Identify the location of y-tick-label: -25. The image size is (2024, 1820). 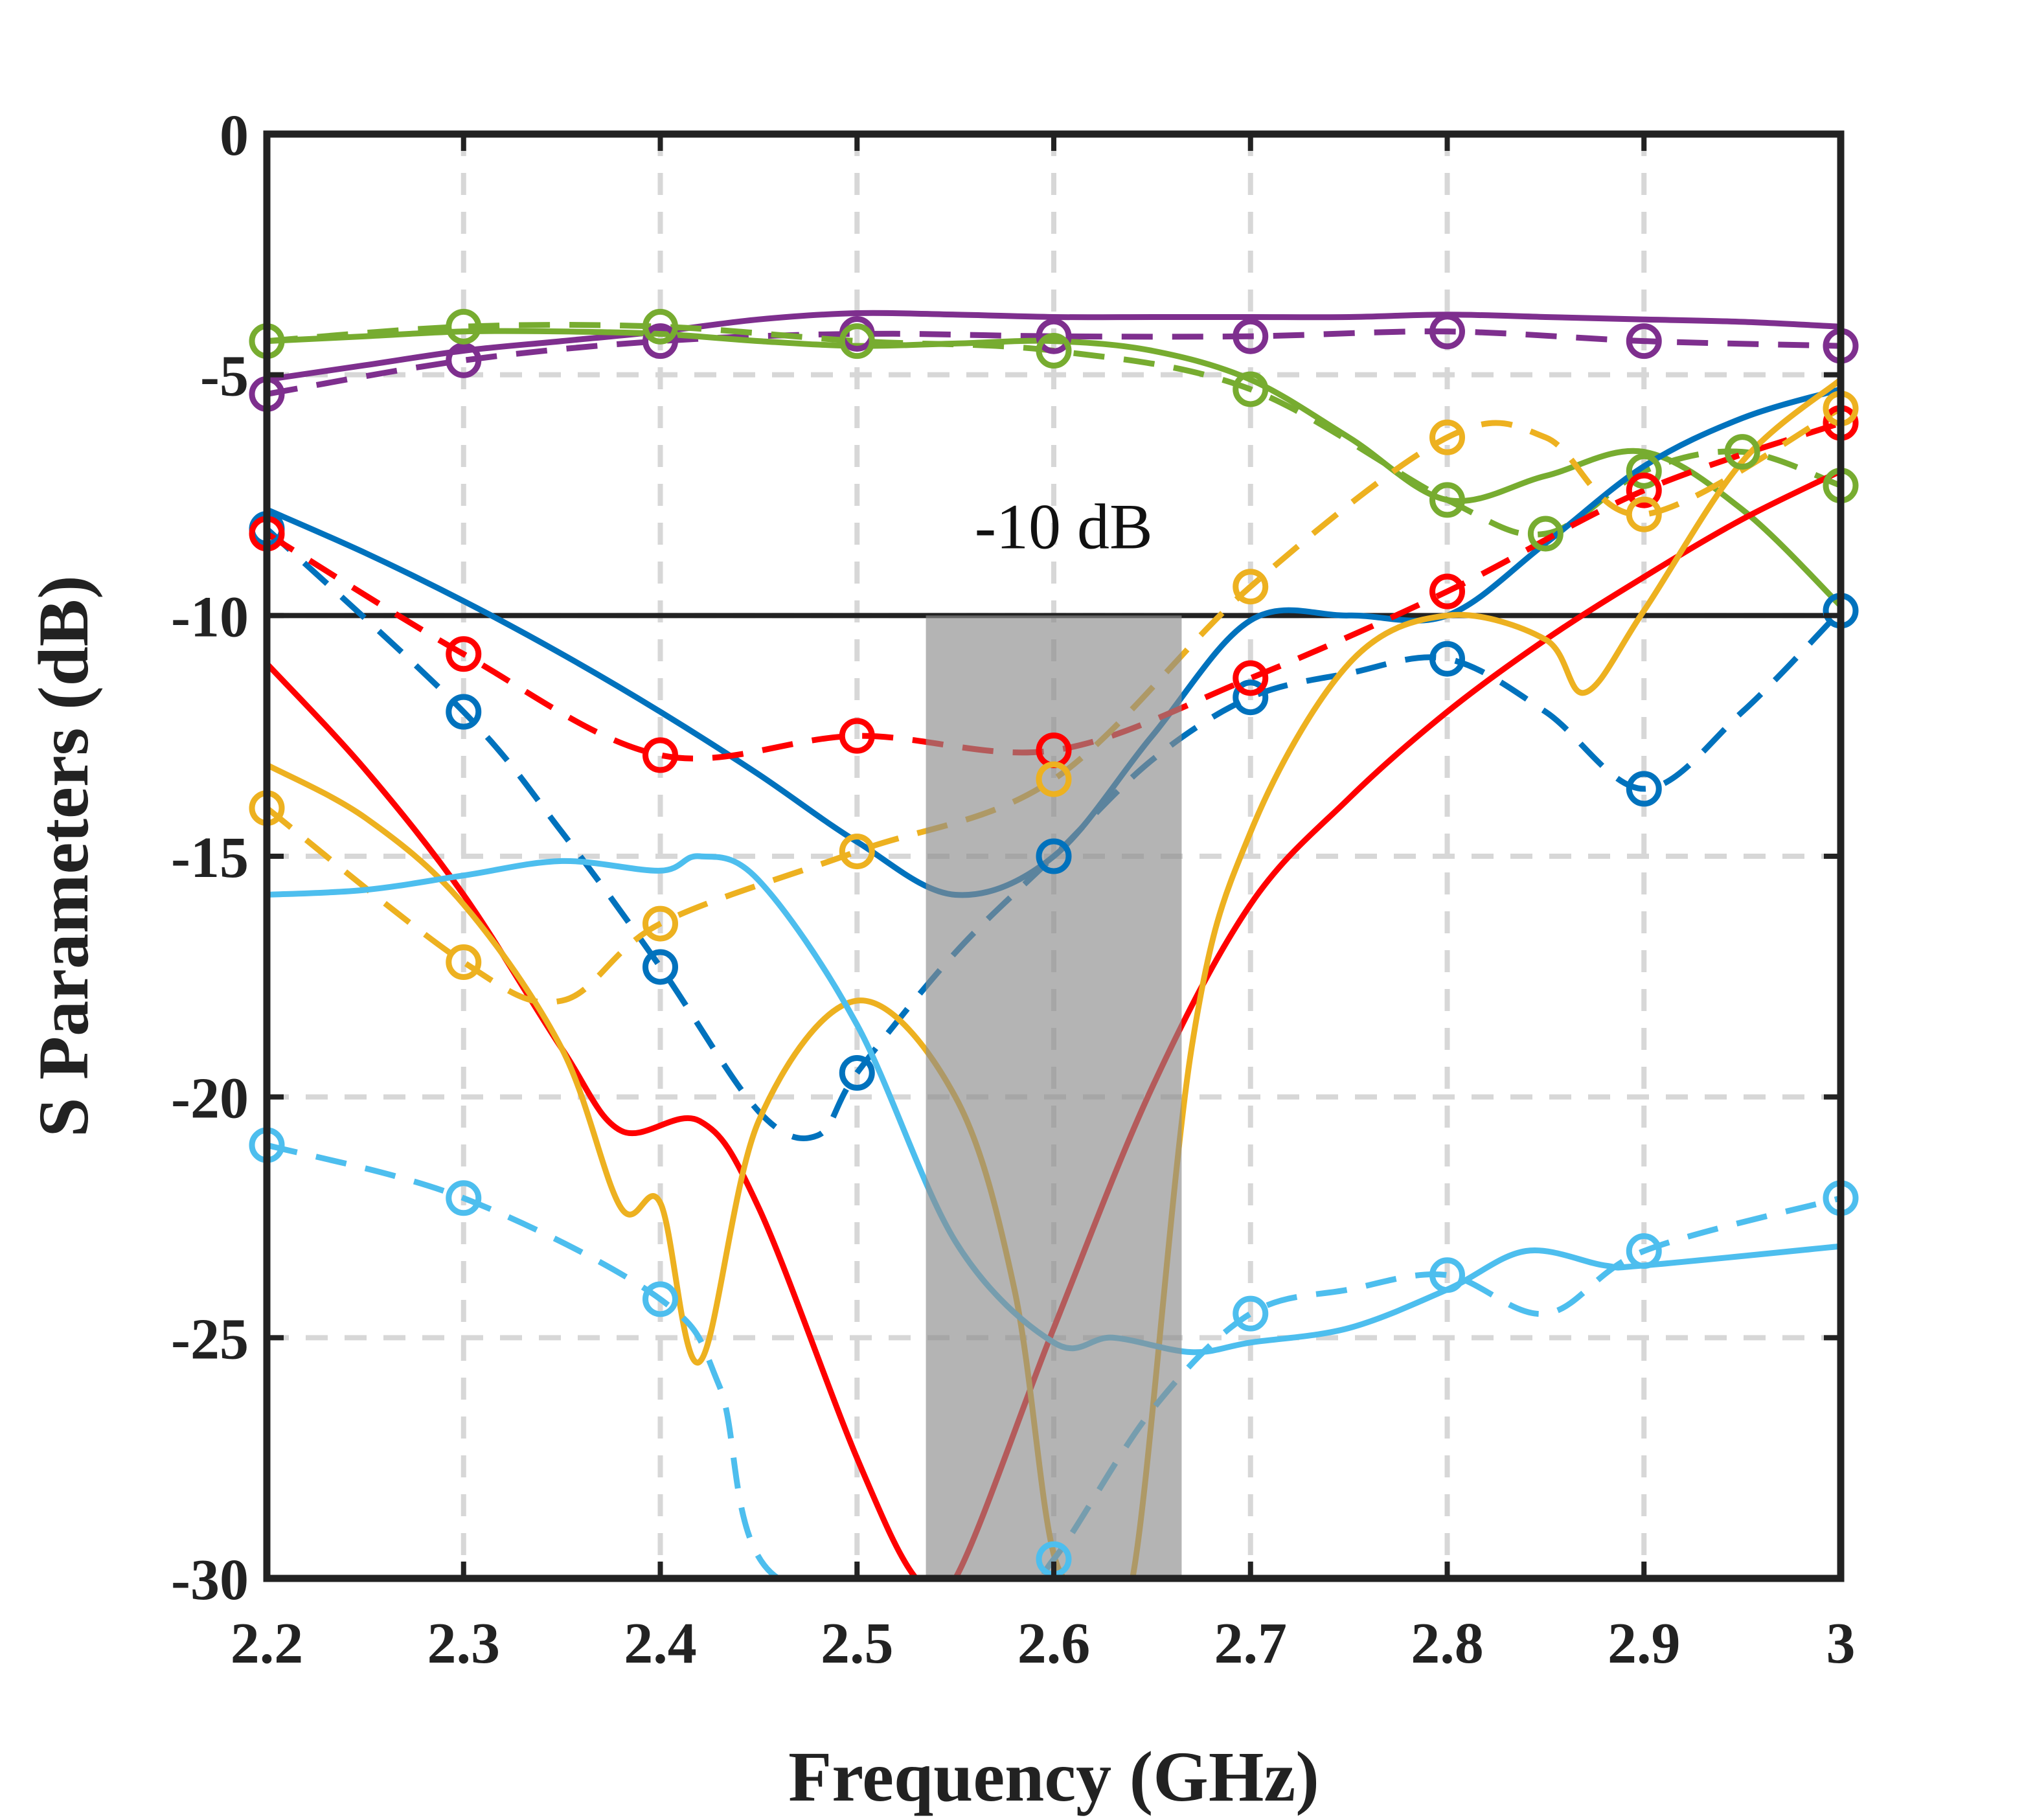
(210, 1339).